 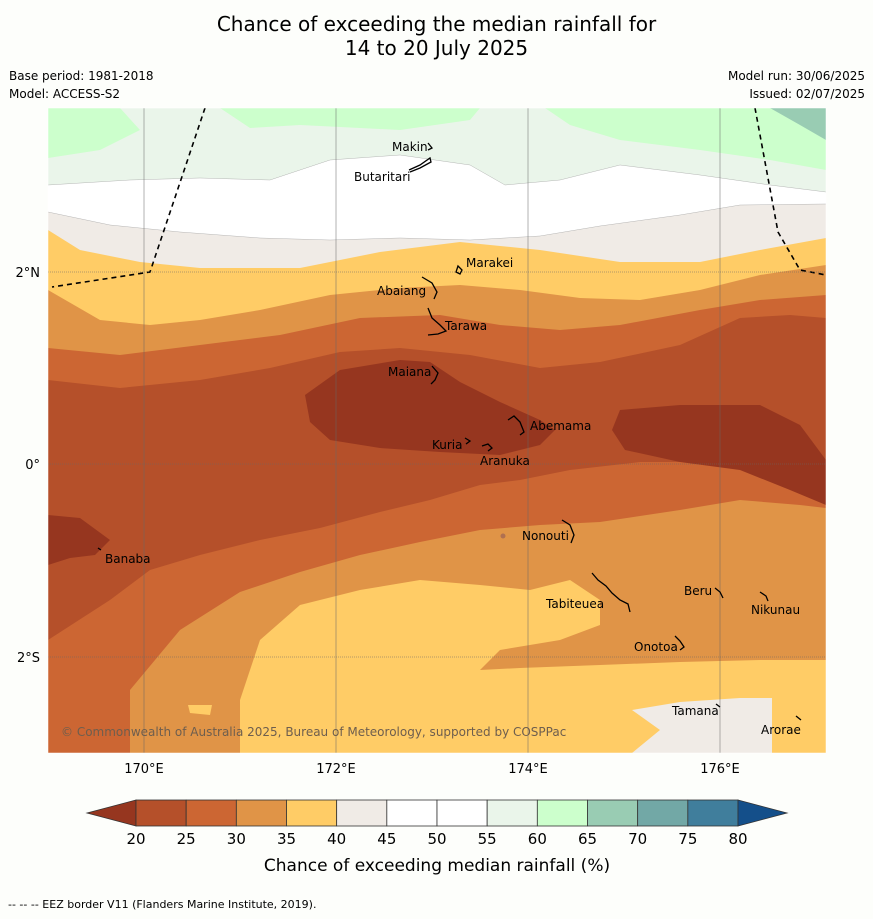 I want to click on label-tarawa: Tarawa, so click(x=465, y=326).